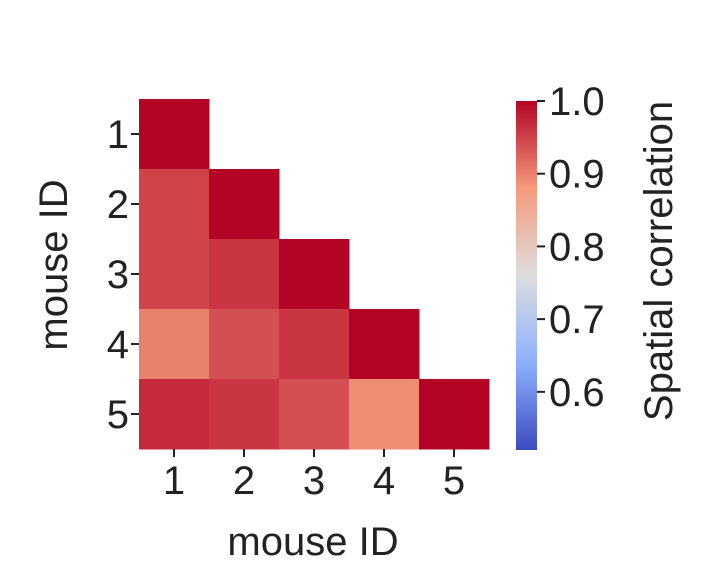 The image size is (701, 575). What do you see at coordinates (54, 264) in the screenshot?
I see `y-axis-label: mouse ID` at bounding box center [54, 264].